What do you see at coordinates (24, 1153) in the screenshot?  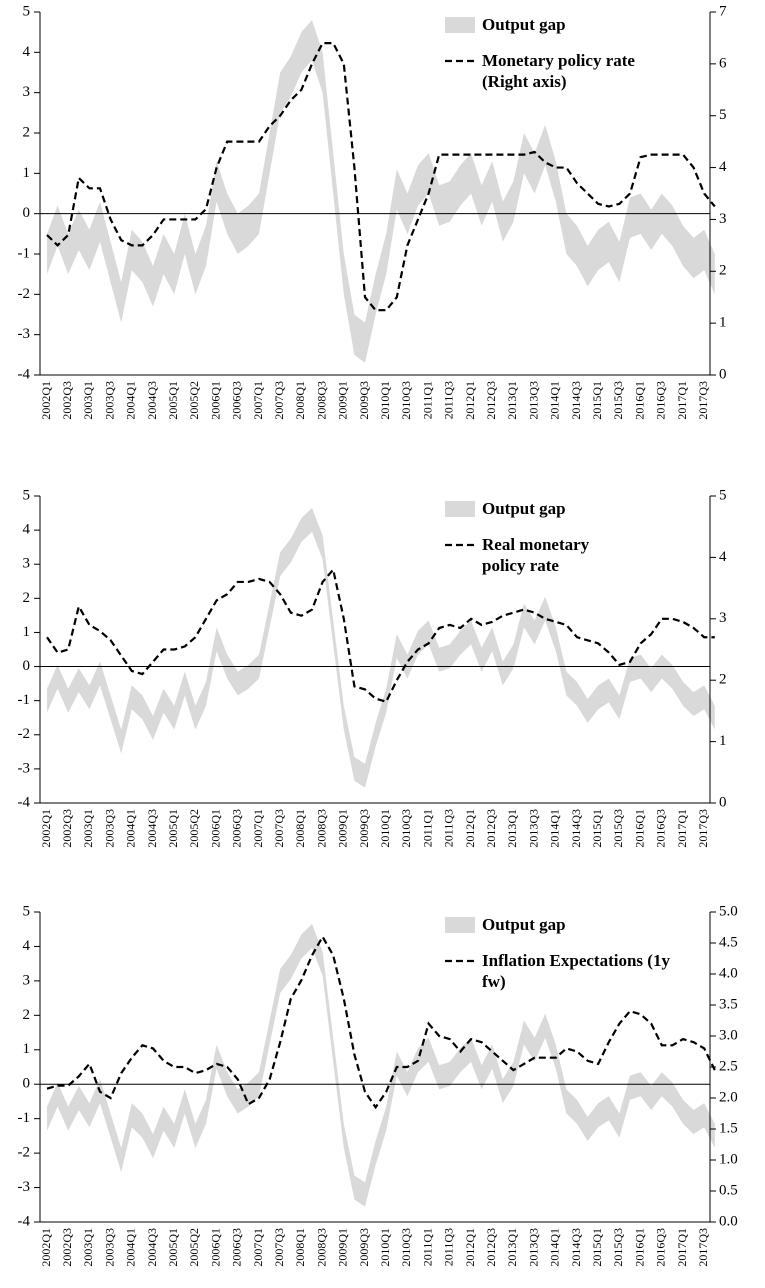 I see `y-tick-label: -2` at bounding box center [24, 1153].